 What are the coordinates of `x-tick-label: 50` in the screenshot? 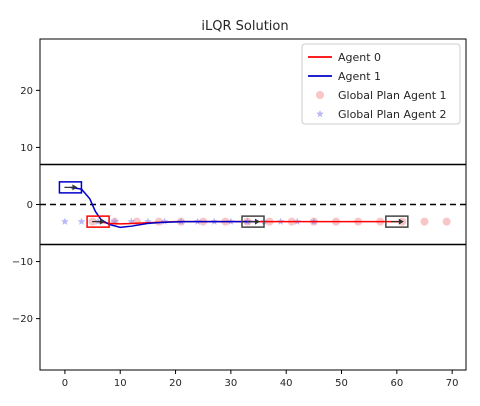 It's located at (341, 383).